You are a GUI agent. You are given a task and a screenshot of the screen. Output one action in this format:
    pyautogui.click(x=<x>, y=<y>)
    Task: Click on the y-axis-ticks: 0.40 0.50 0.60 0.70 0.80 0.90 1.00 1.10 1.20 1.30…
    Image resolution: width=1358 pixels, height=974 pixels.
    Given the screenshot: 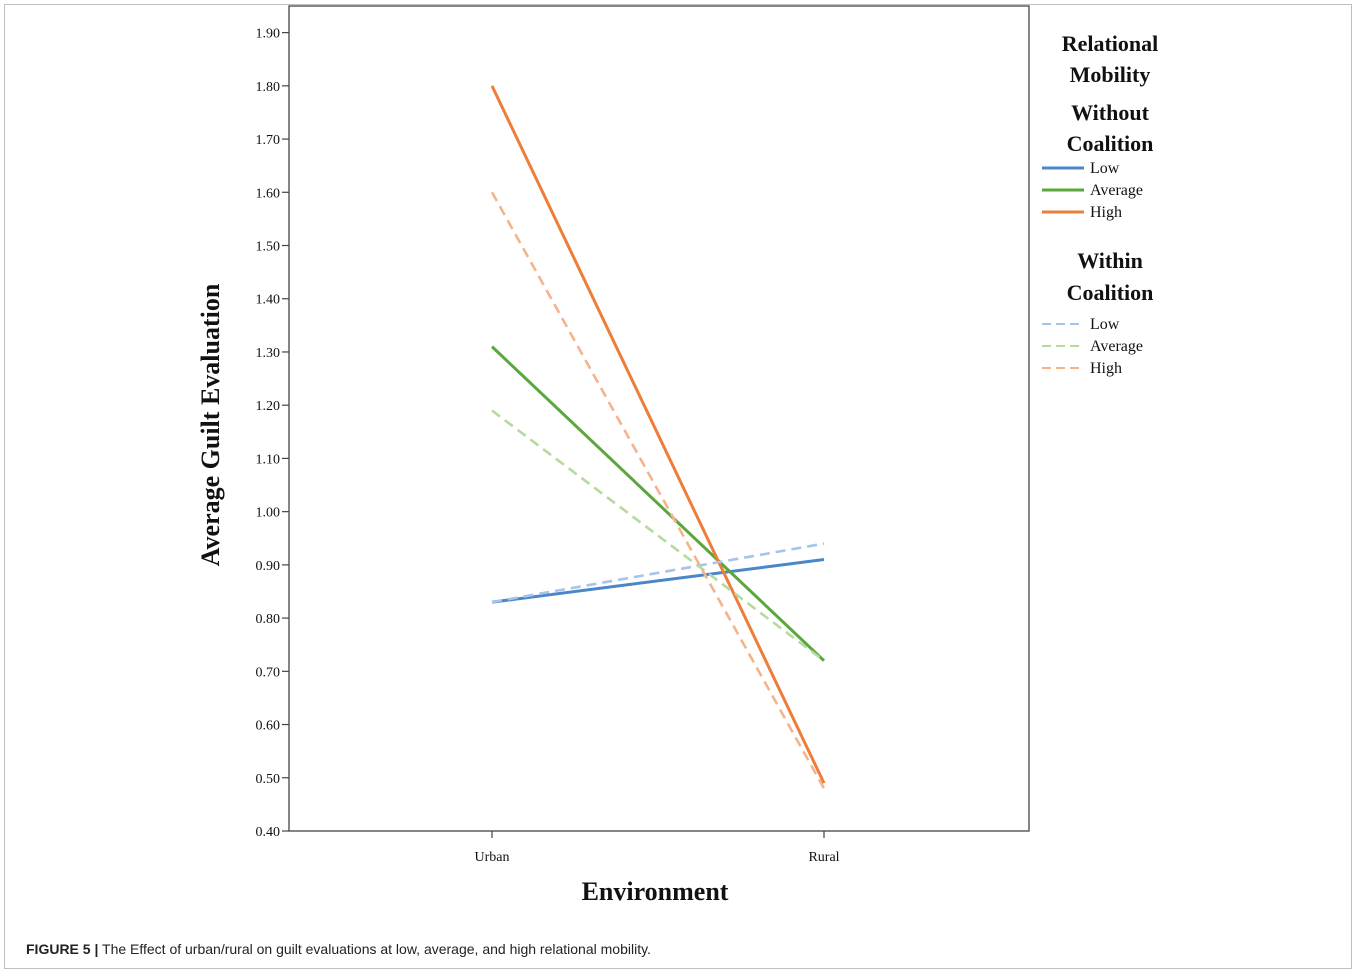 What is the action you would take?
    pyautogui.click(x=272, y=433)
    